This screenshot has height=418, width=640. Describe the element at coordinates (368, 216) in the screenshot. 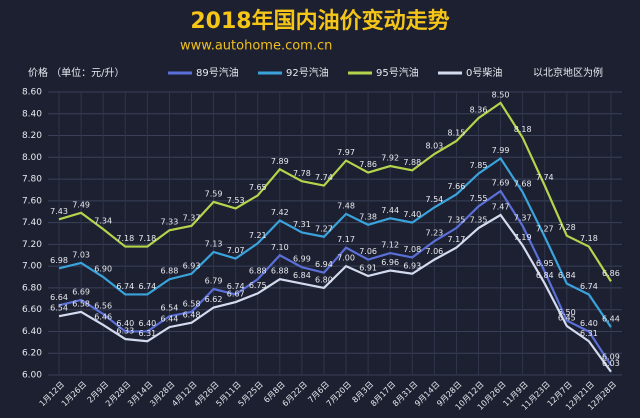

I see `data-label: 7.38` at that location.